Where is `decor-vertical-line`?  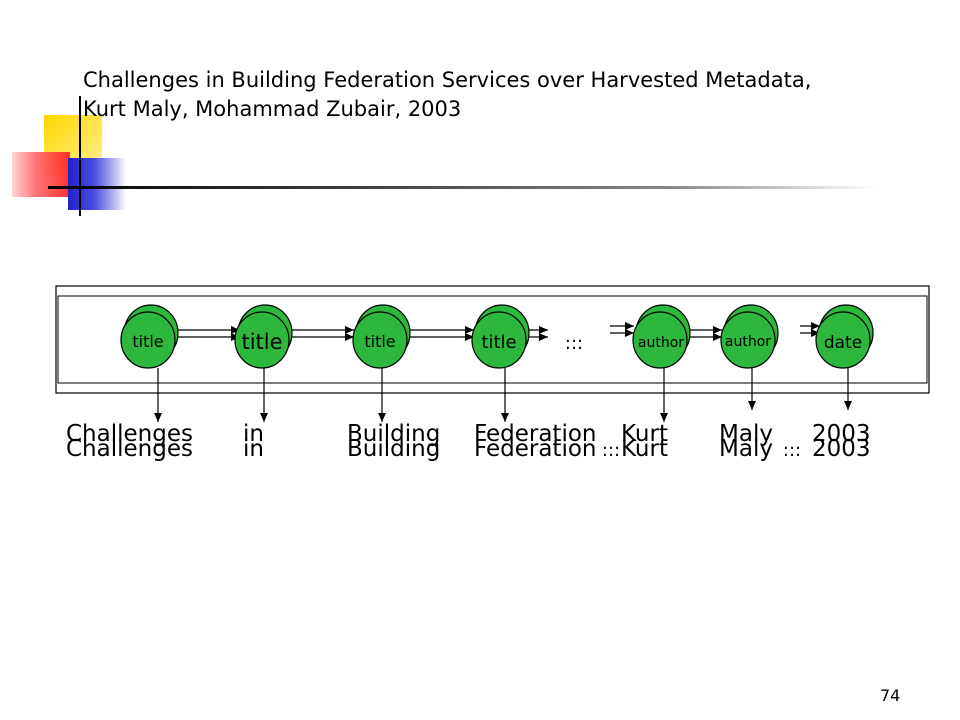
decor-vertical-line is located at coordinates (80, 156).